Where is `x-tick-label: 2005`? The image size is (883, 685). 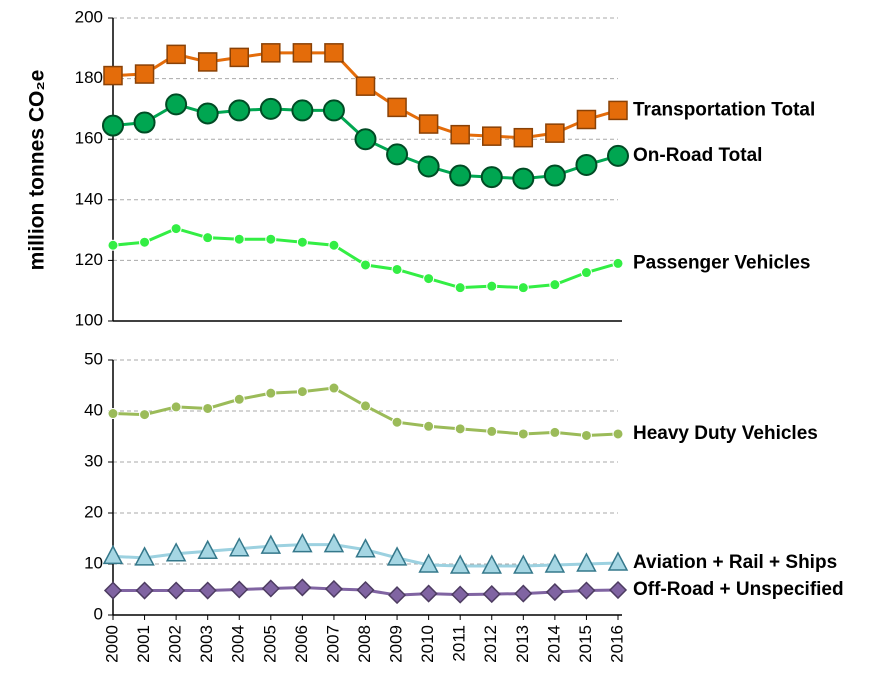 x-tick-label: 2005 is located at coordinates (269, 644).